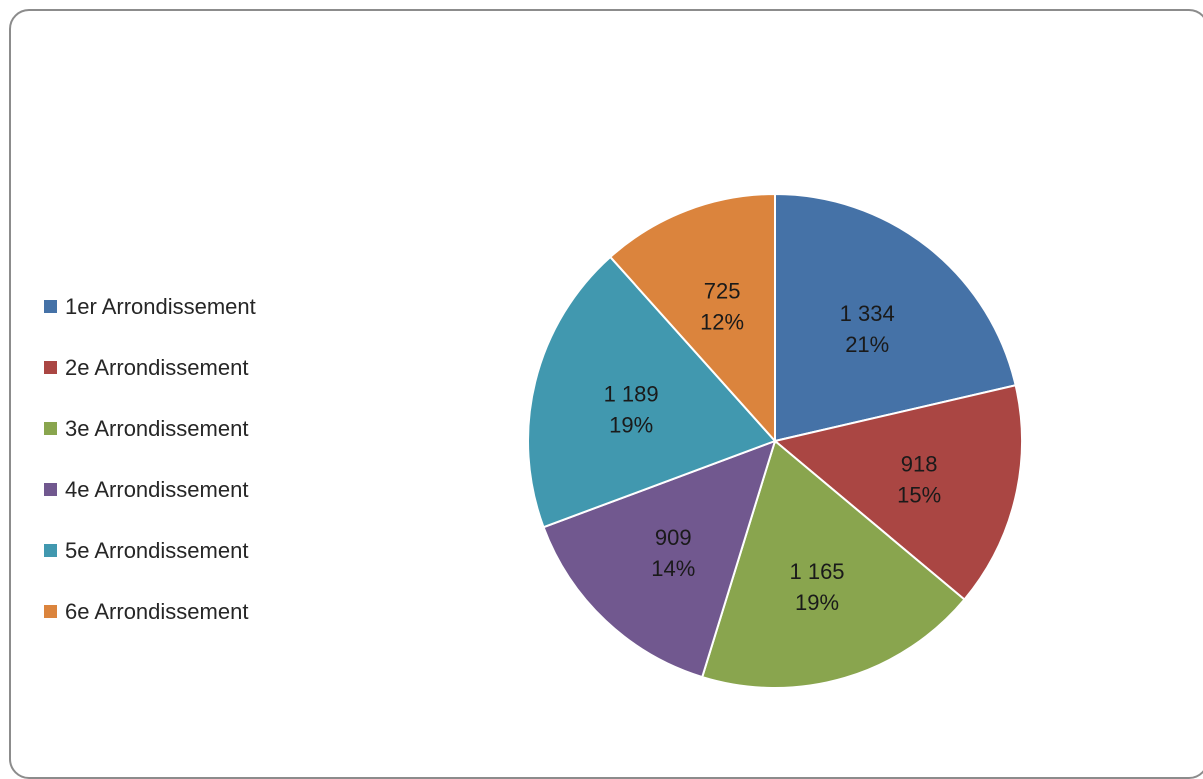 This screenshot has width=1203, height=779. I want to click on data-label-value-6: 725, so click(722, 291).